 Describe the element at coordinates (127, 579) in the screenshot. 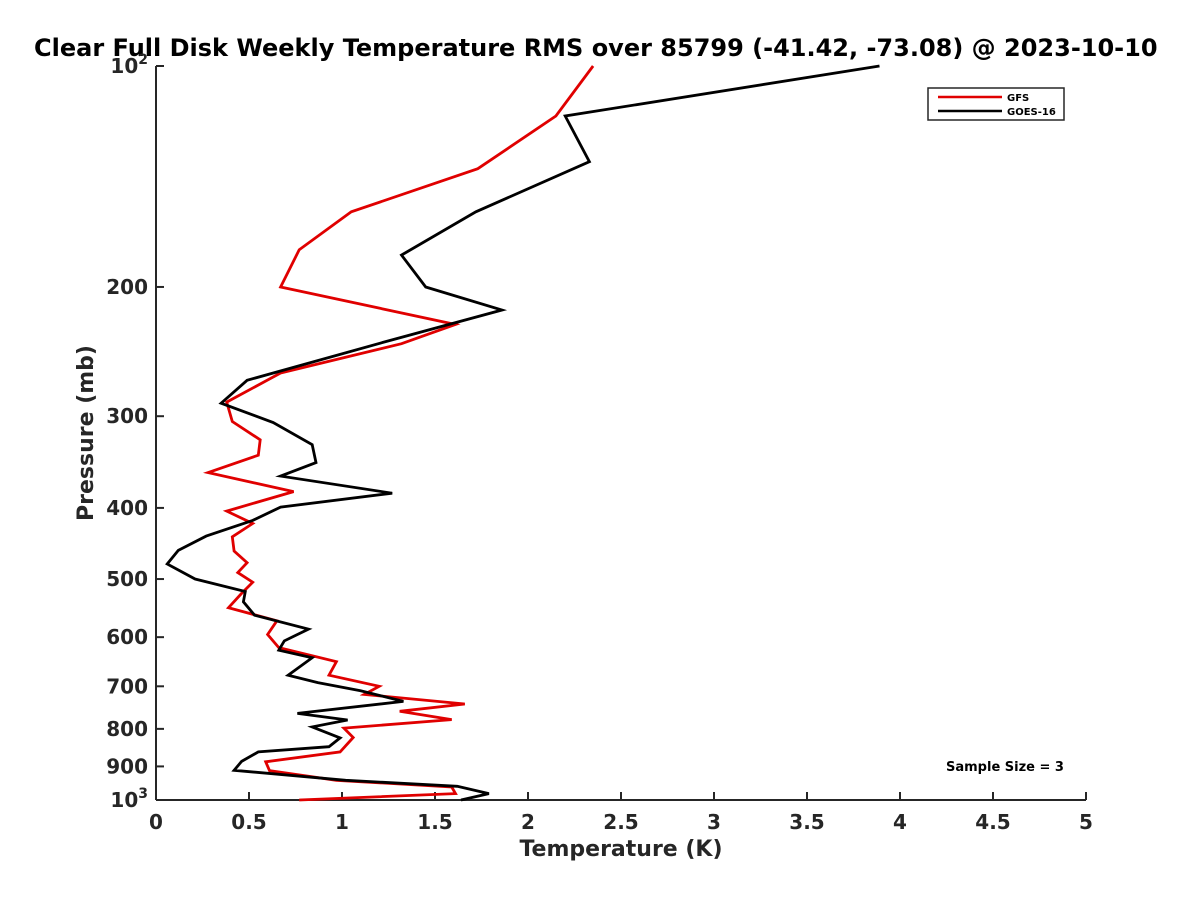

I see `y-tick-label-500: 500` at that location.